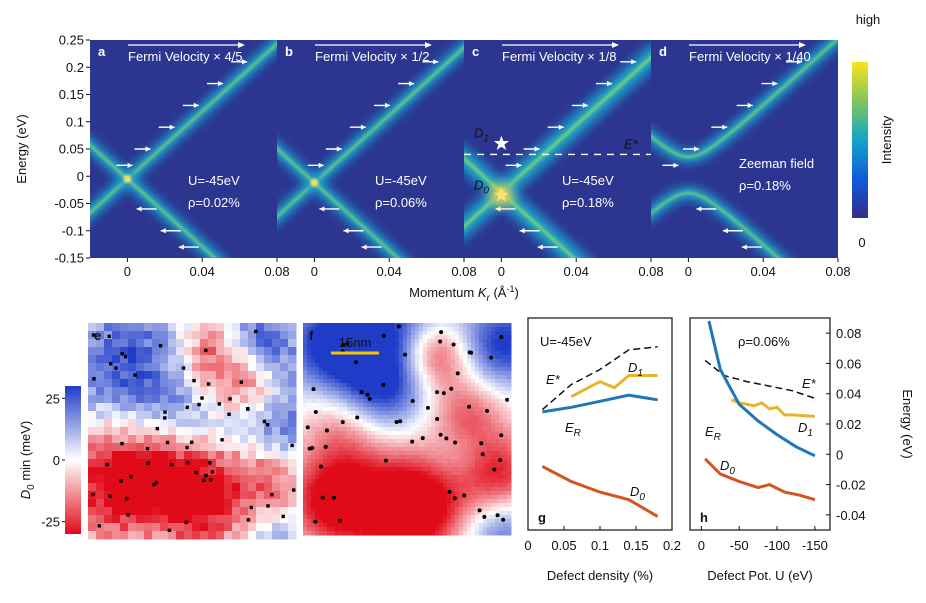  Describe the element at coordinates (443, 292) in the screenshot. I see `x-axis-title-part: Momentum` at that location.